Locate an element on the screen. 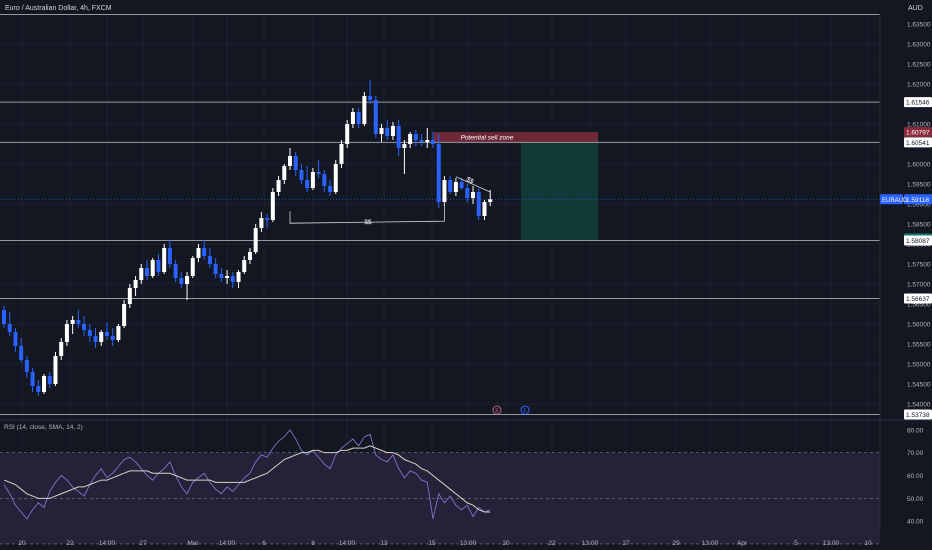 Image resolution: width=932 pixels, height=550 pixels. time-tick-label: 20 is located at coordinates (22, 543).